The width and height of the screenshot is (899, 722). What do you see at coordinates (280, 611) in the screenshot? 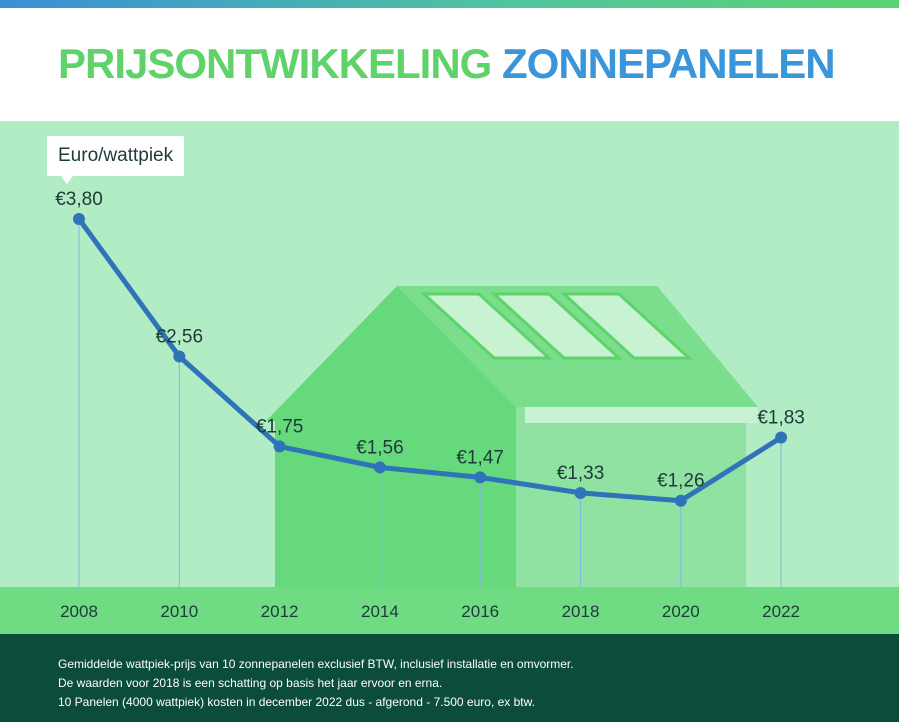
I see `x-tick-label-2012: 2012` at bounding box center [280, 611].